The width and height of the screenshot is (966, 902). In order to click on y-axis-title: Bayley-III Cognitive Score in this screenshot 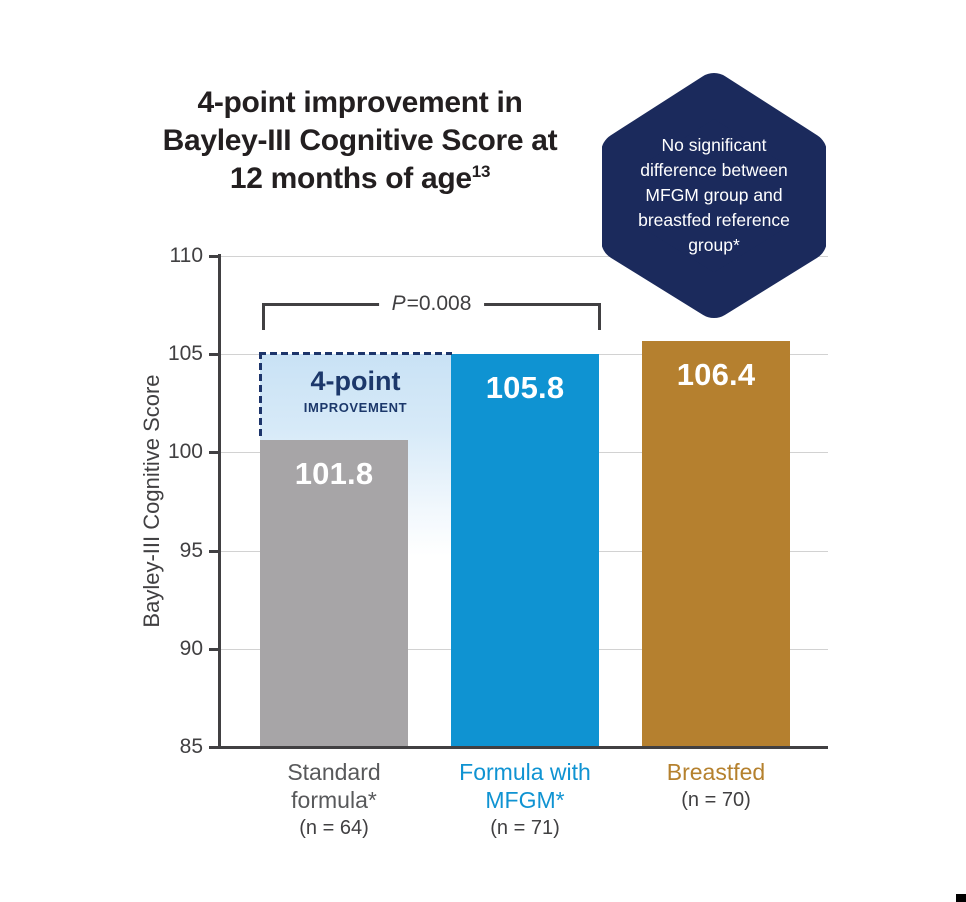, I will do `click(151, 501)`.